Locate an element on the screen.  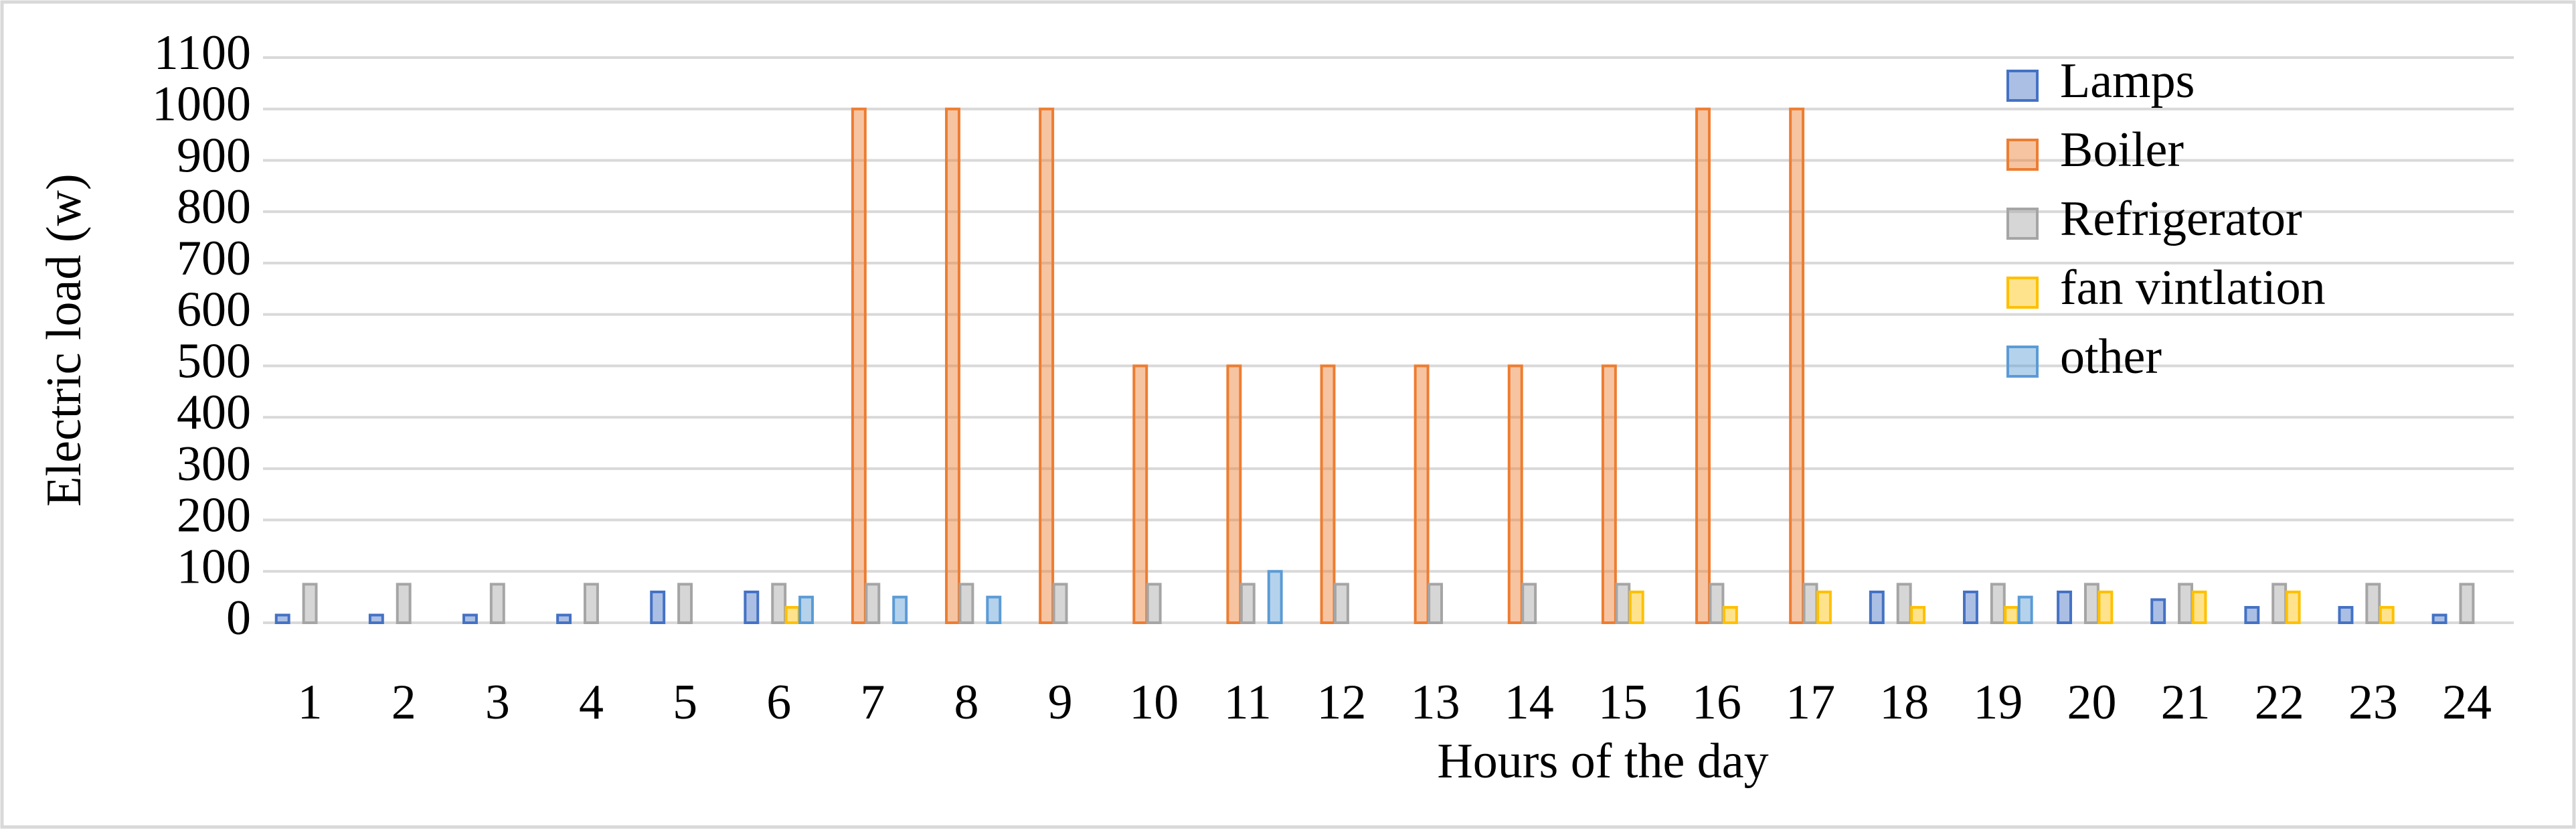
legend-label: Boiler is located at coordinates (2122, 150).